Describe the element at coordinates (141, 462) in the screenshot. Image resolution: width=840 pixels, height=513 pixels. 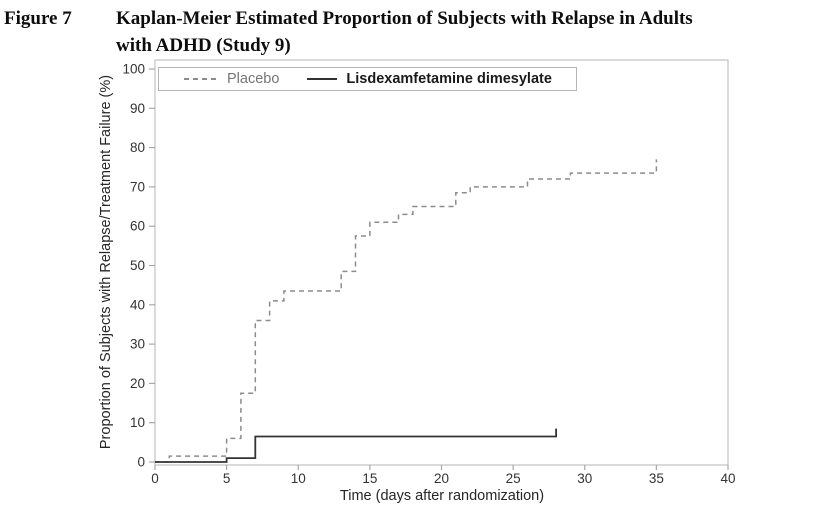
I see `y-tick-label: 0` at that location.